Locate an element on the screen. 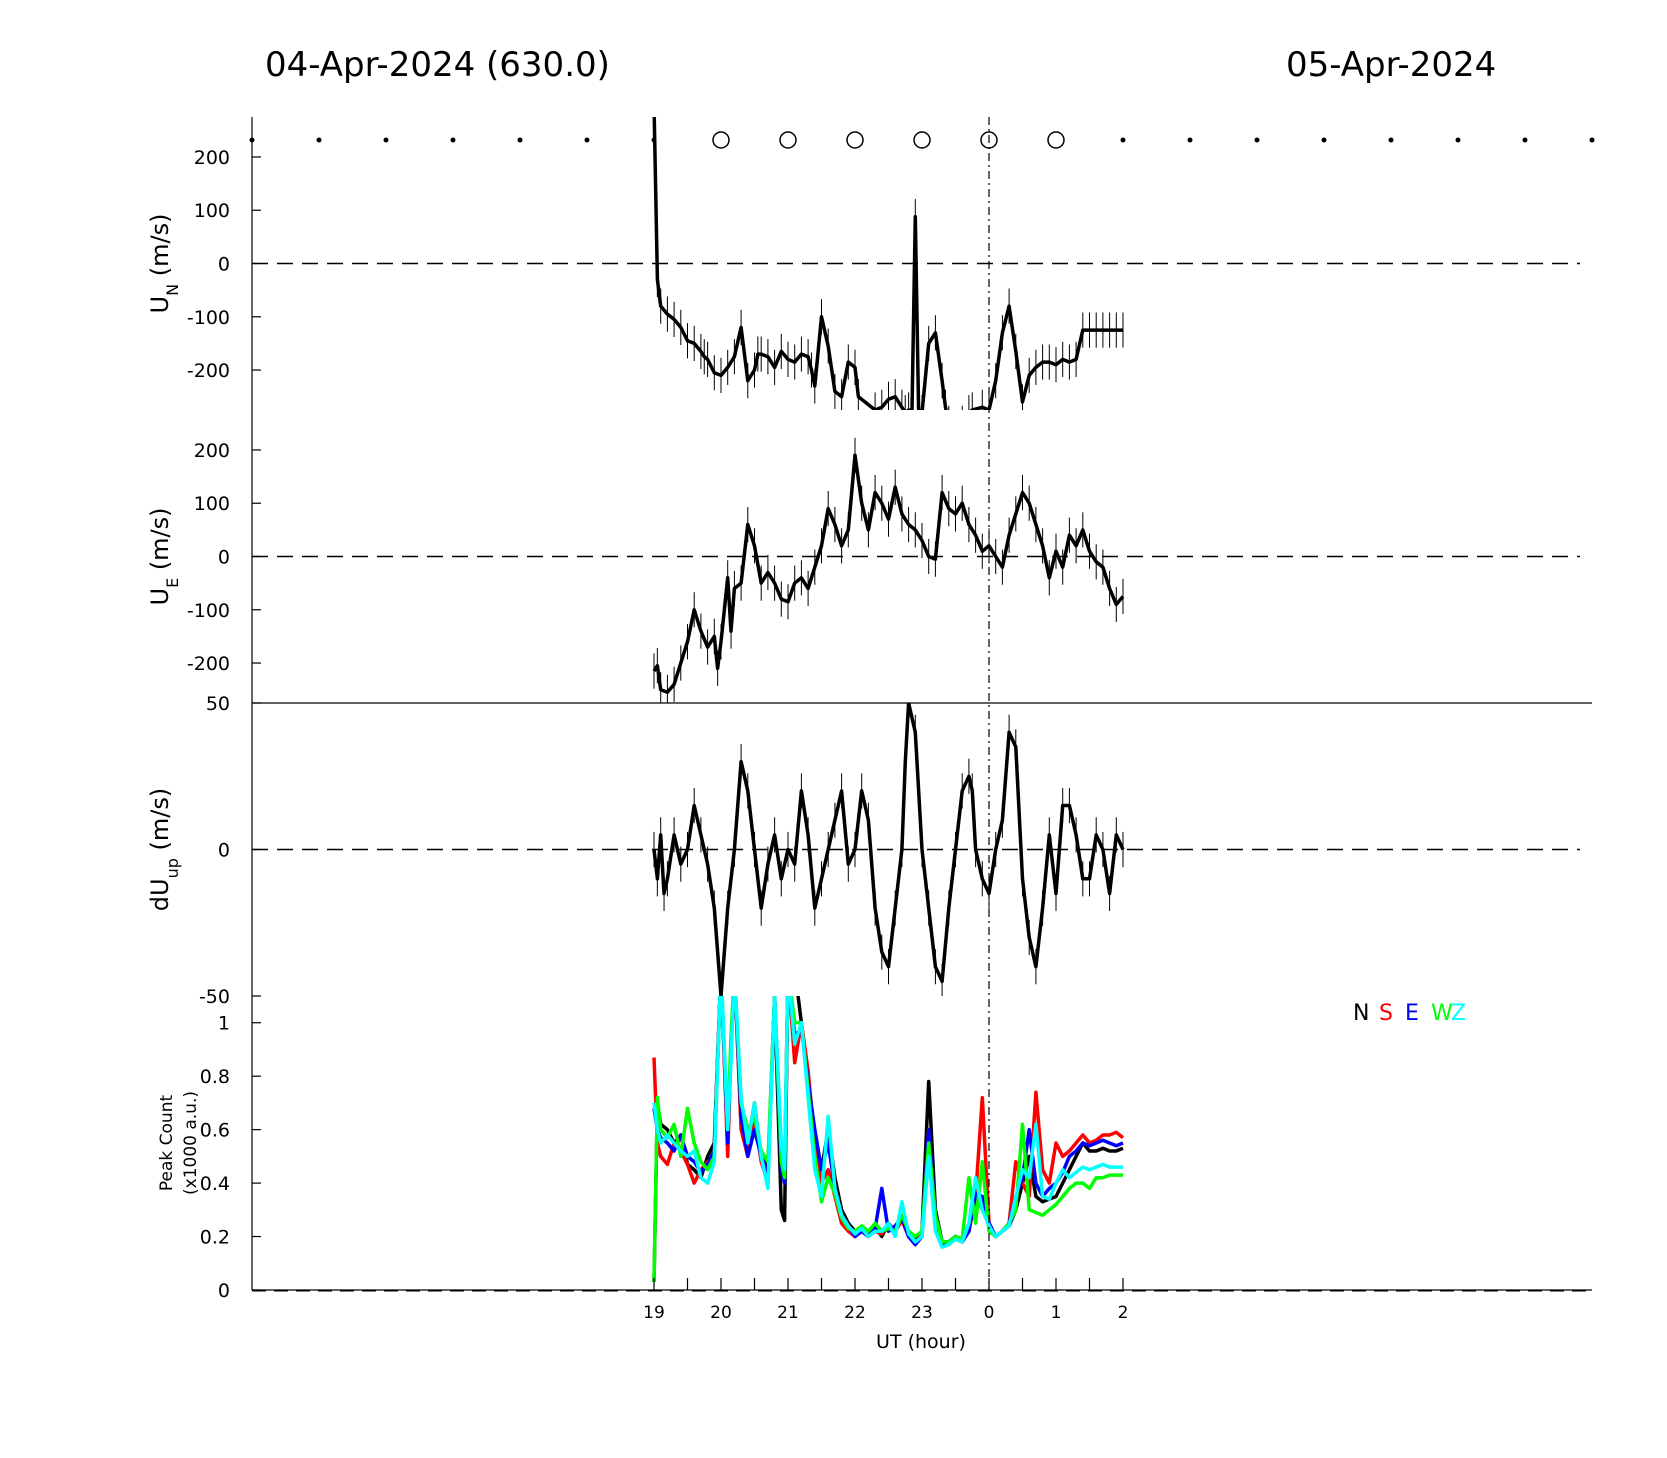  legend: N S E W Z is located at coordinates (1409, 1013).